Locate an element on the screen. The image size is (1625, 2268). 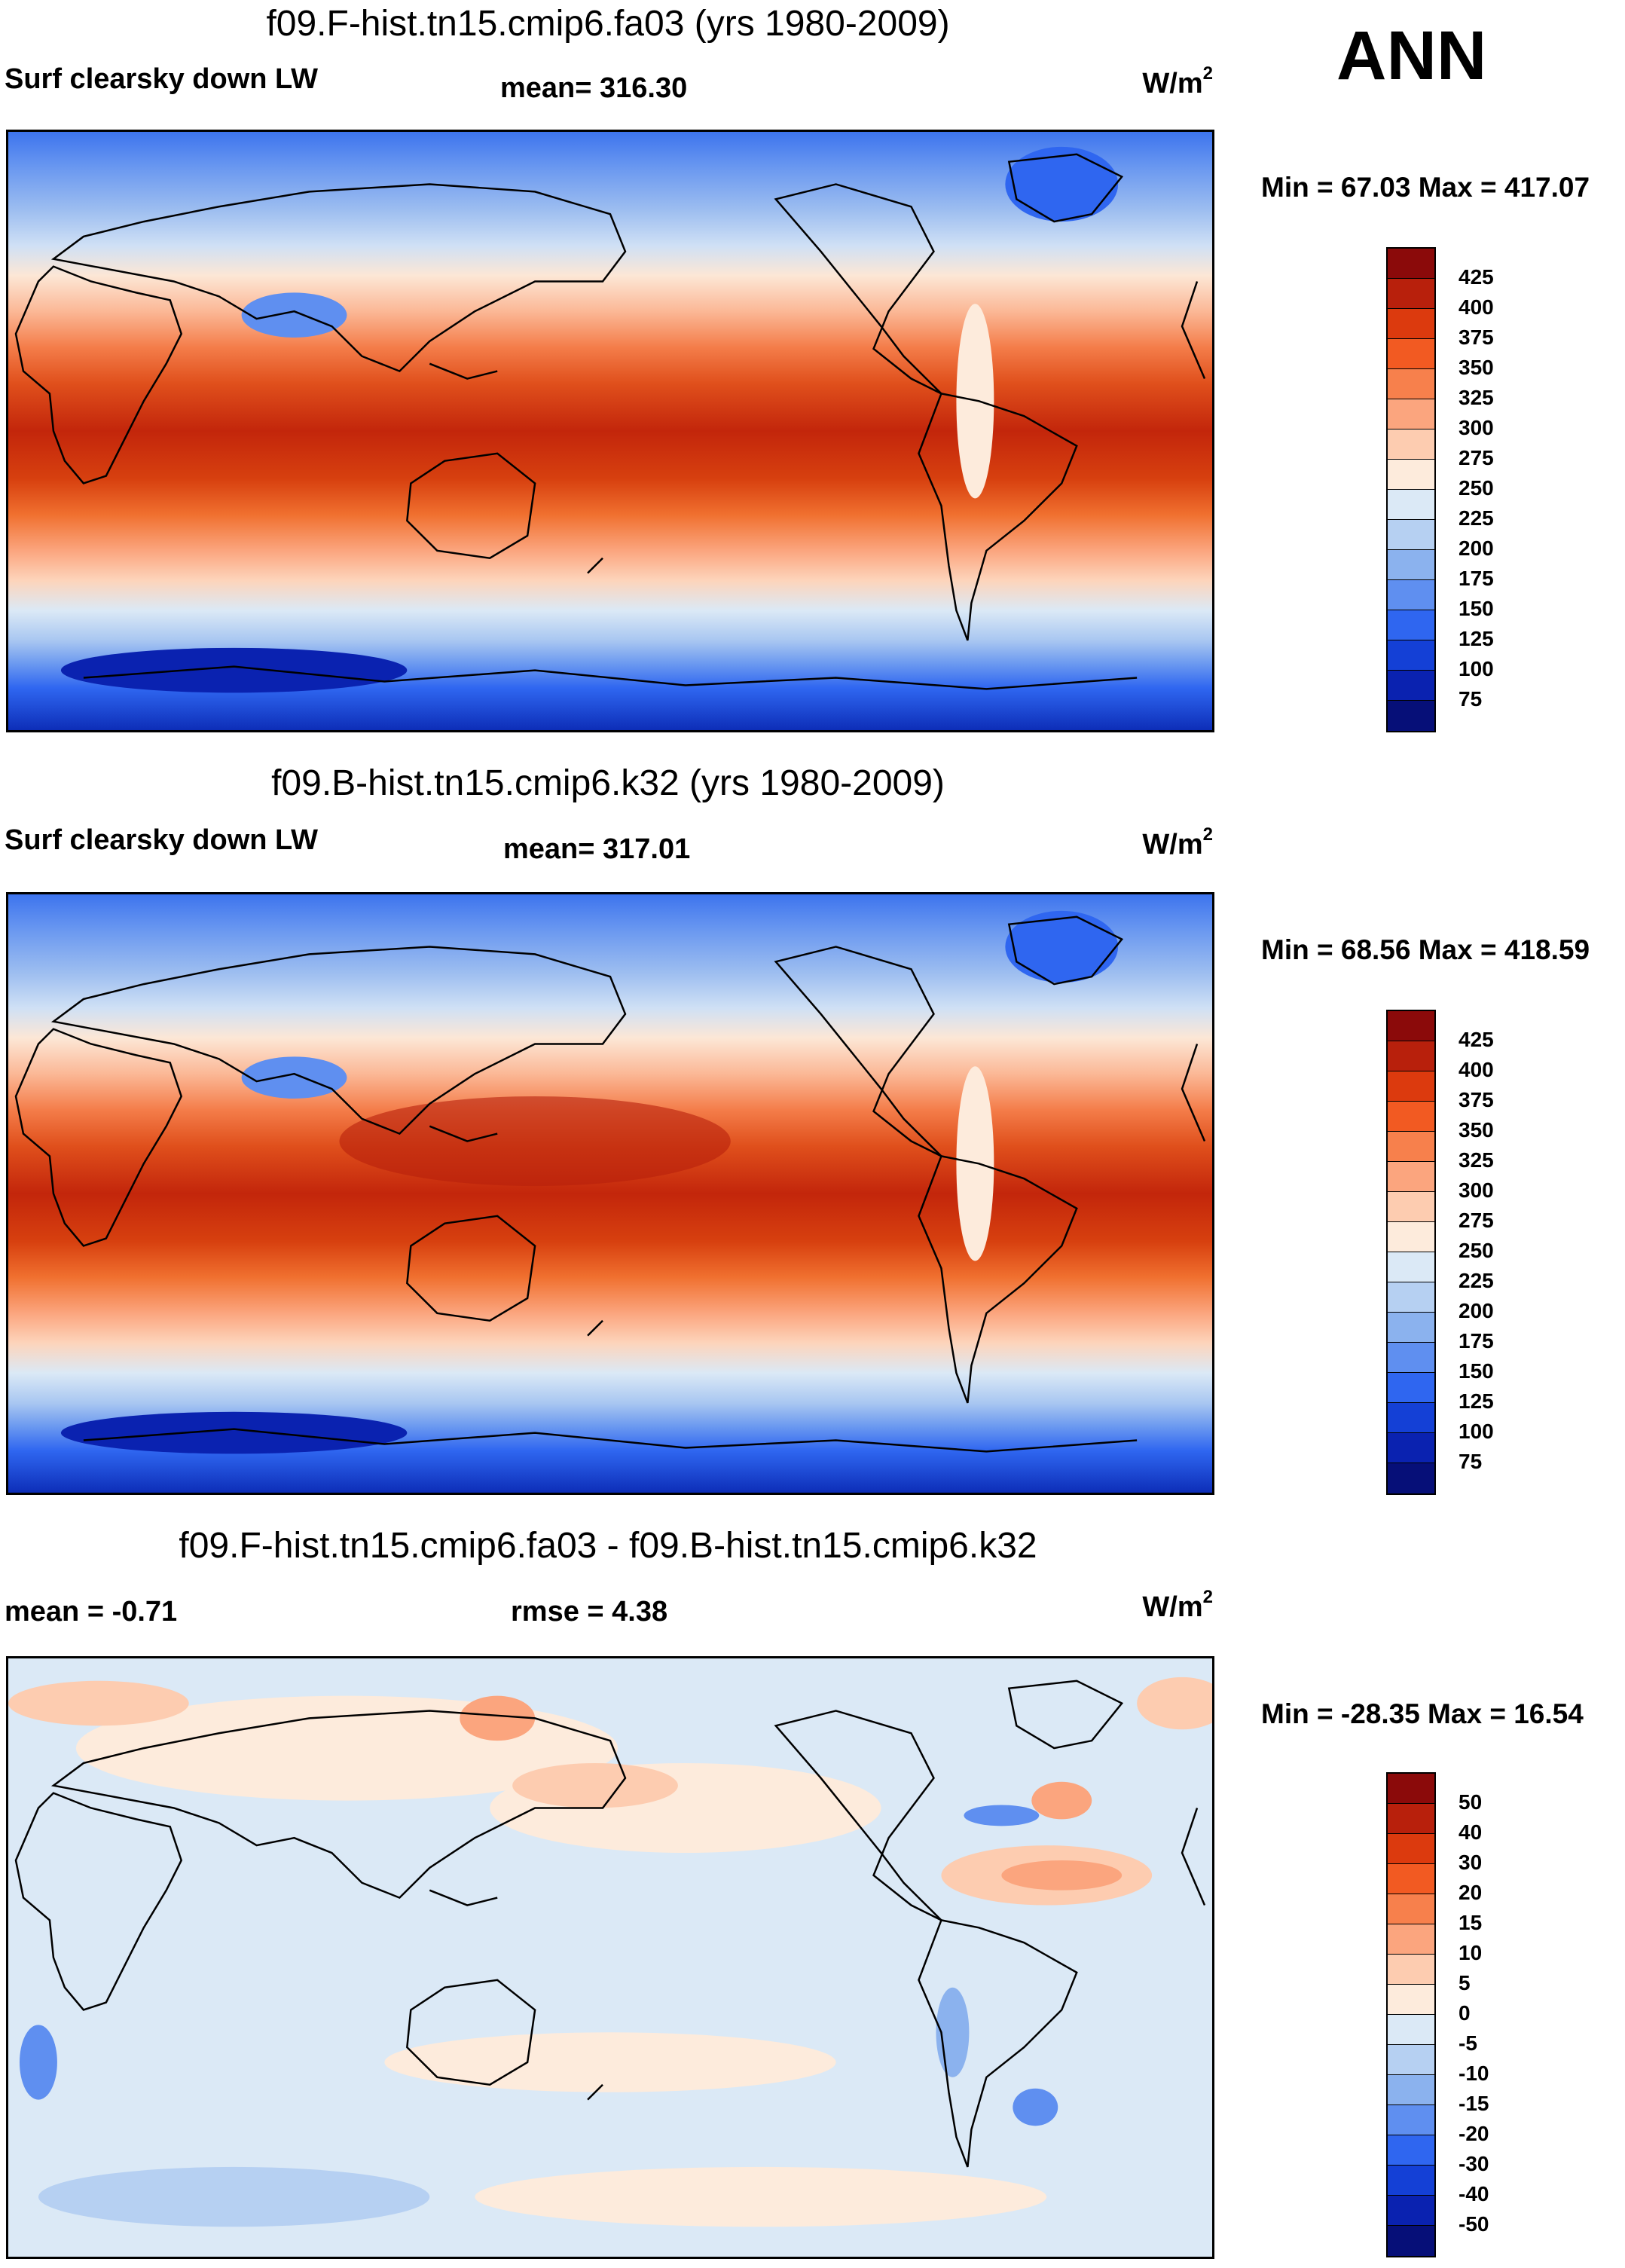
colorbar-tick-label: 175 is located at coordinates (1476, 578).